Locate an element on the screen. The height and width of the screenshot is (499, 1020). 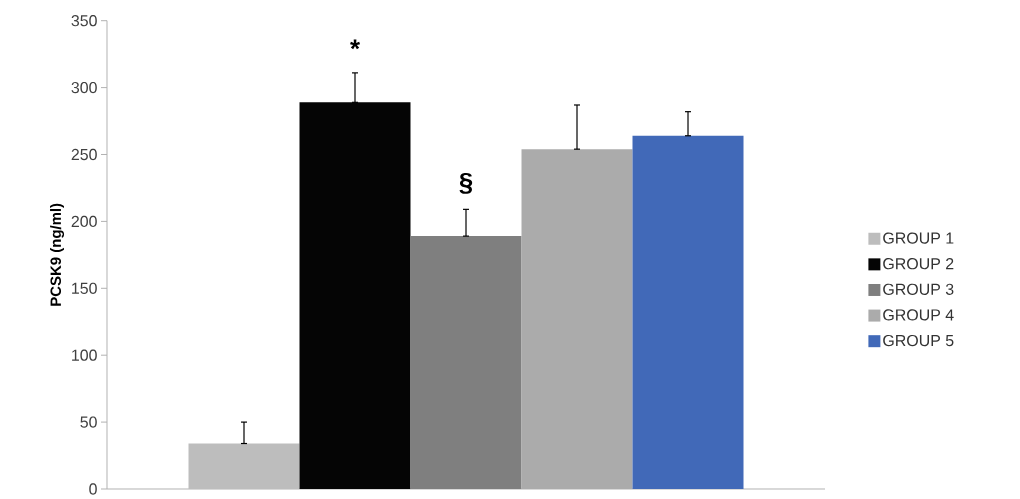
y-tick-label: 250 is located at coordinates (84, 154).